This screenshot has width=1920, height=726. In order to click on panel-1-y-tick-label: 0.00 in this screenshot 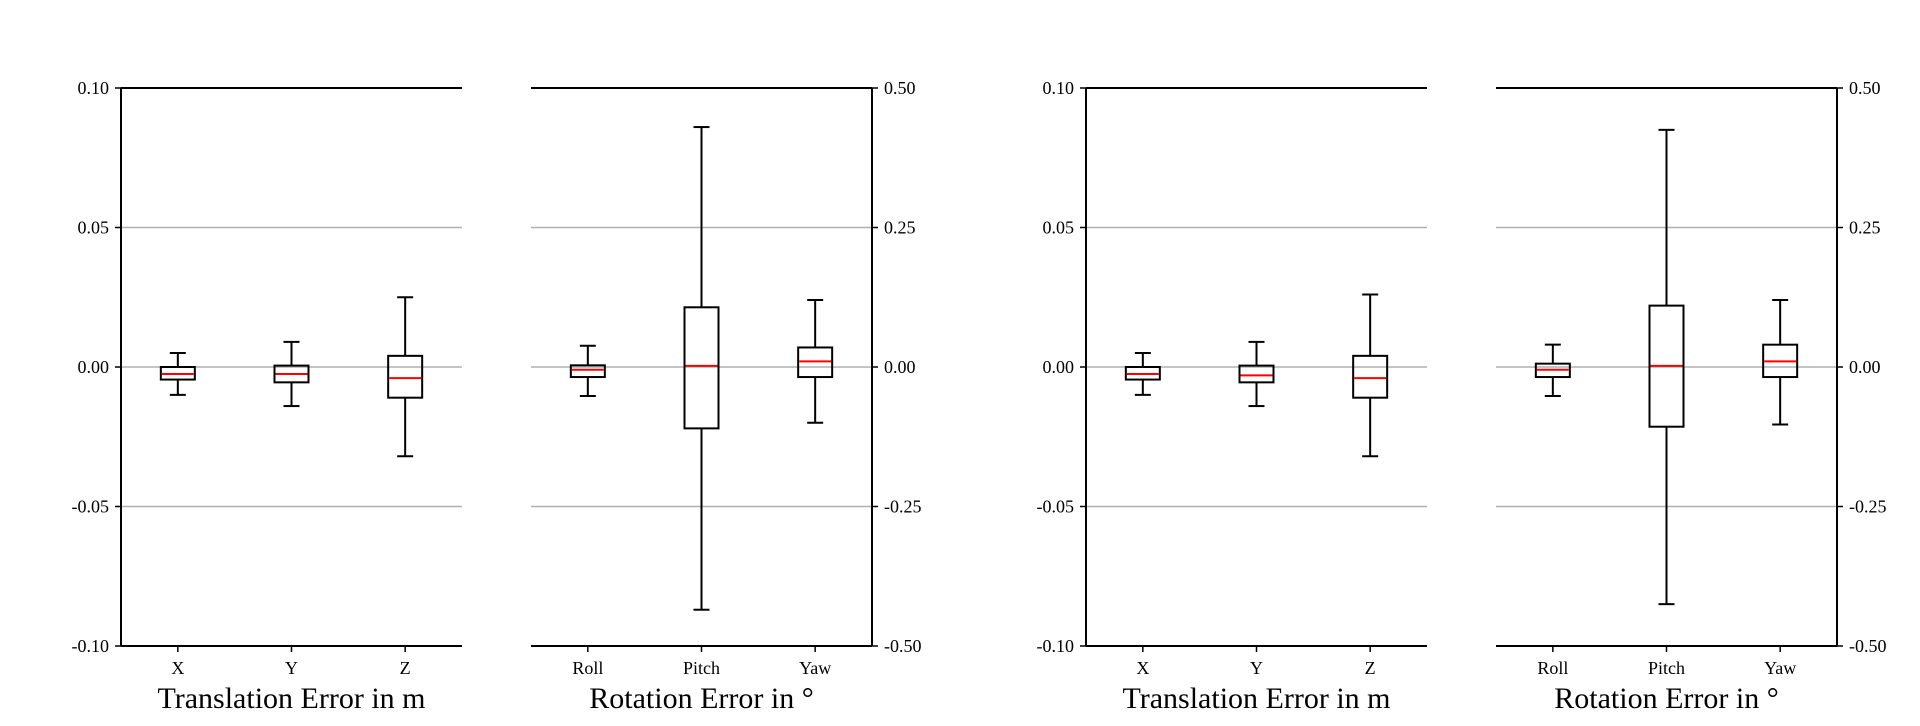, I will do `click(94, 367)`.